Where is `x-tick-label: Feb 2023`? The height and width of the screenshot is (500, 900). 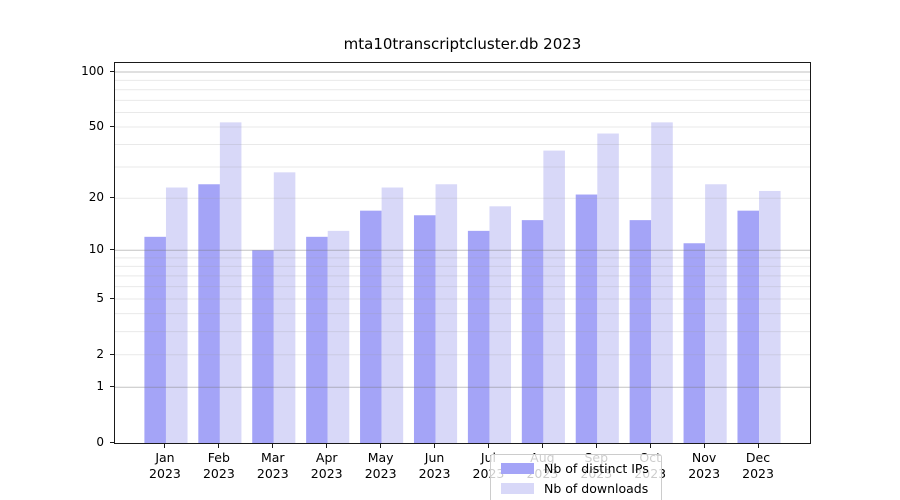 x-tick-label: Feb 2023 is located at coordinates (218, 465).